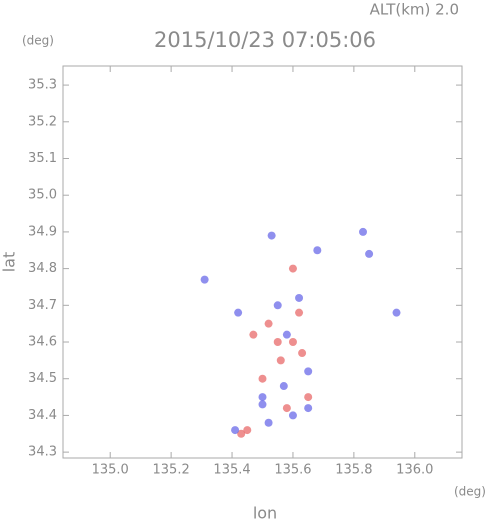  I want to click on x-tick-label: 135.4, so click(231, 470).